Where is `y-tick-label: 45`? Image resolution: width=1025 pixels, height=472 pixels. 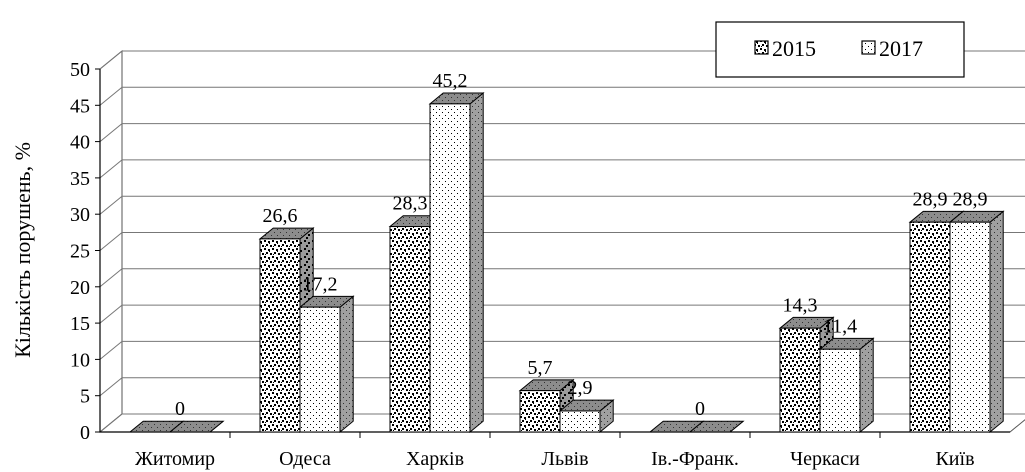
y-tick-label: 45 is located at coordinates (80, 106).